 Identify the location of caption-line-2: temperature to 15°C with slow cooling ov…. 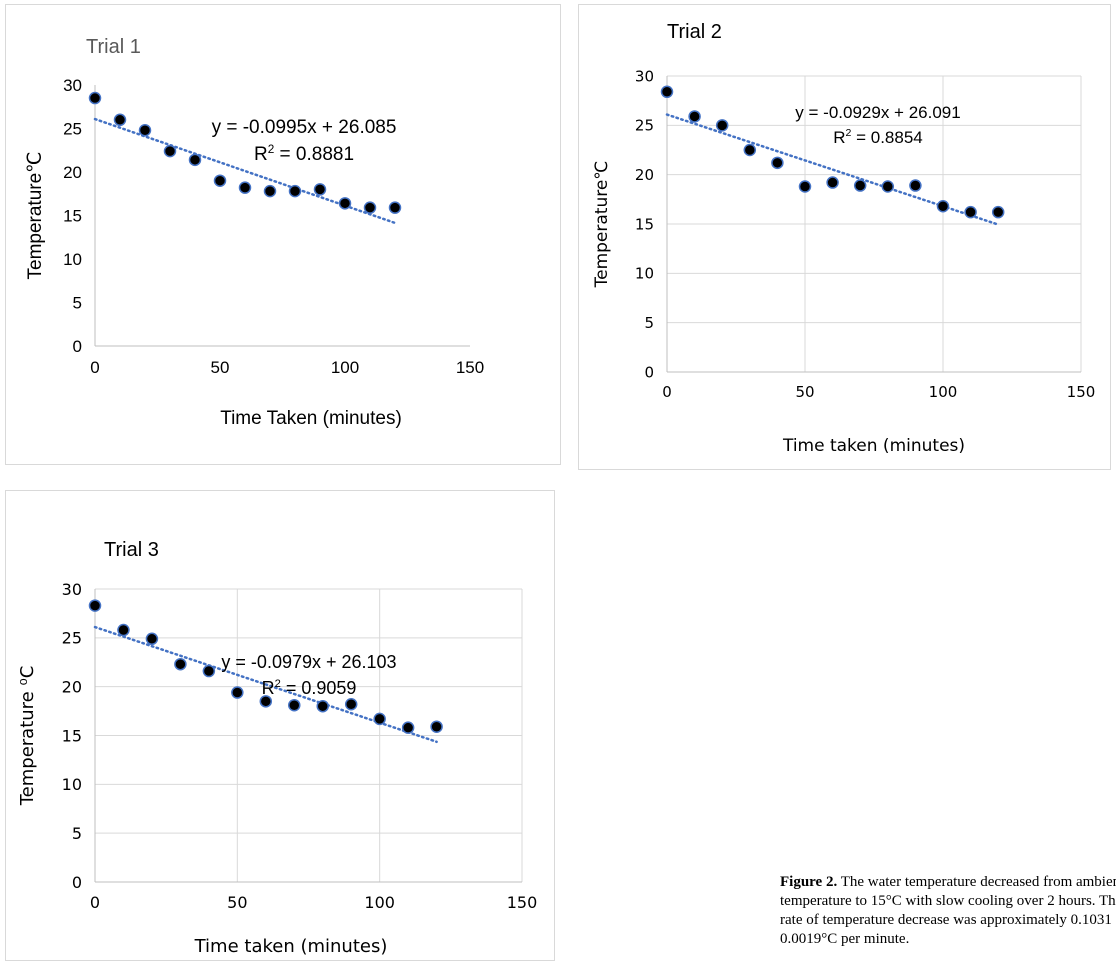
(948, 901).